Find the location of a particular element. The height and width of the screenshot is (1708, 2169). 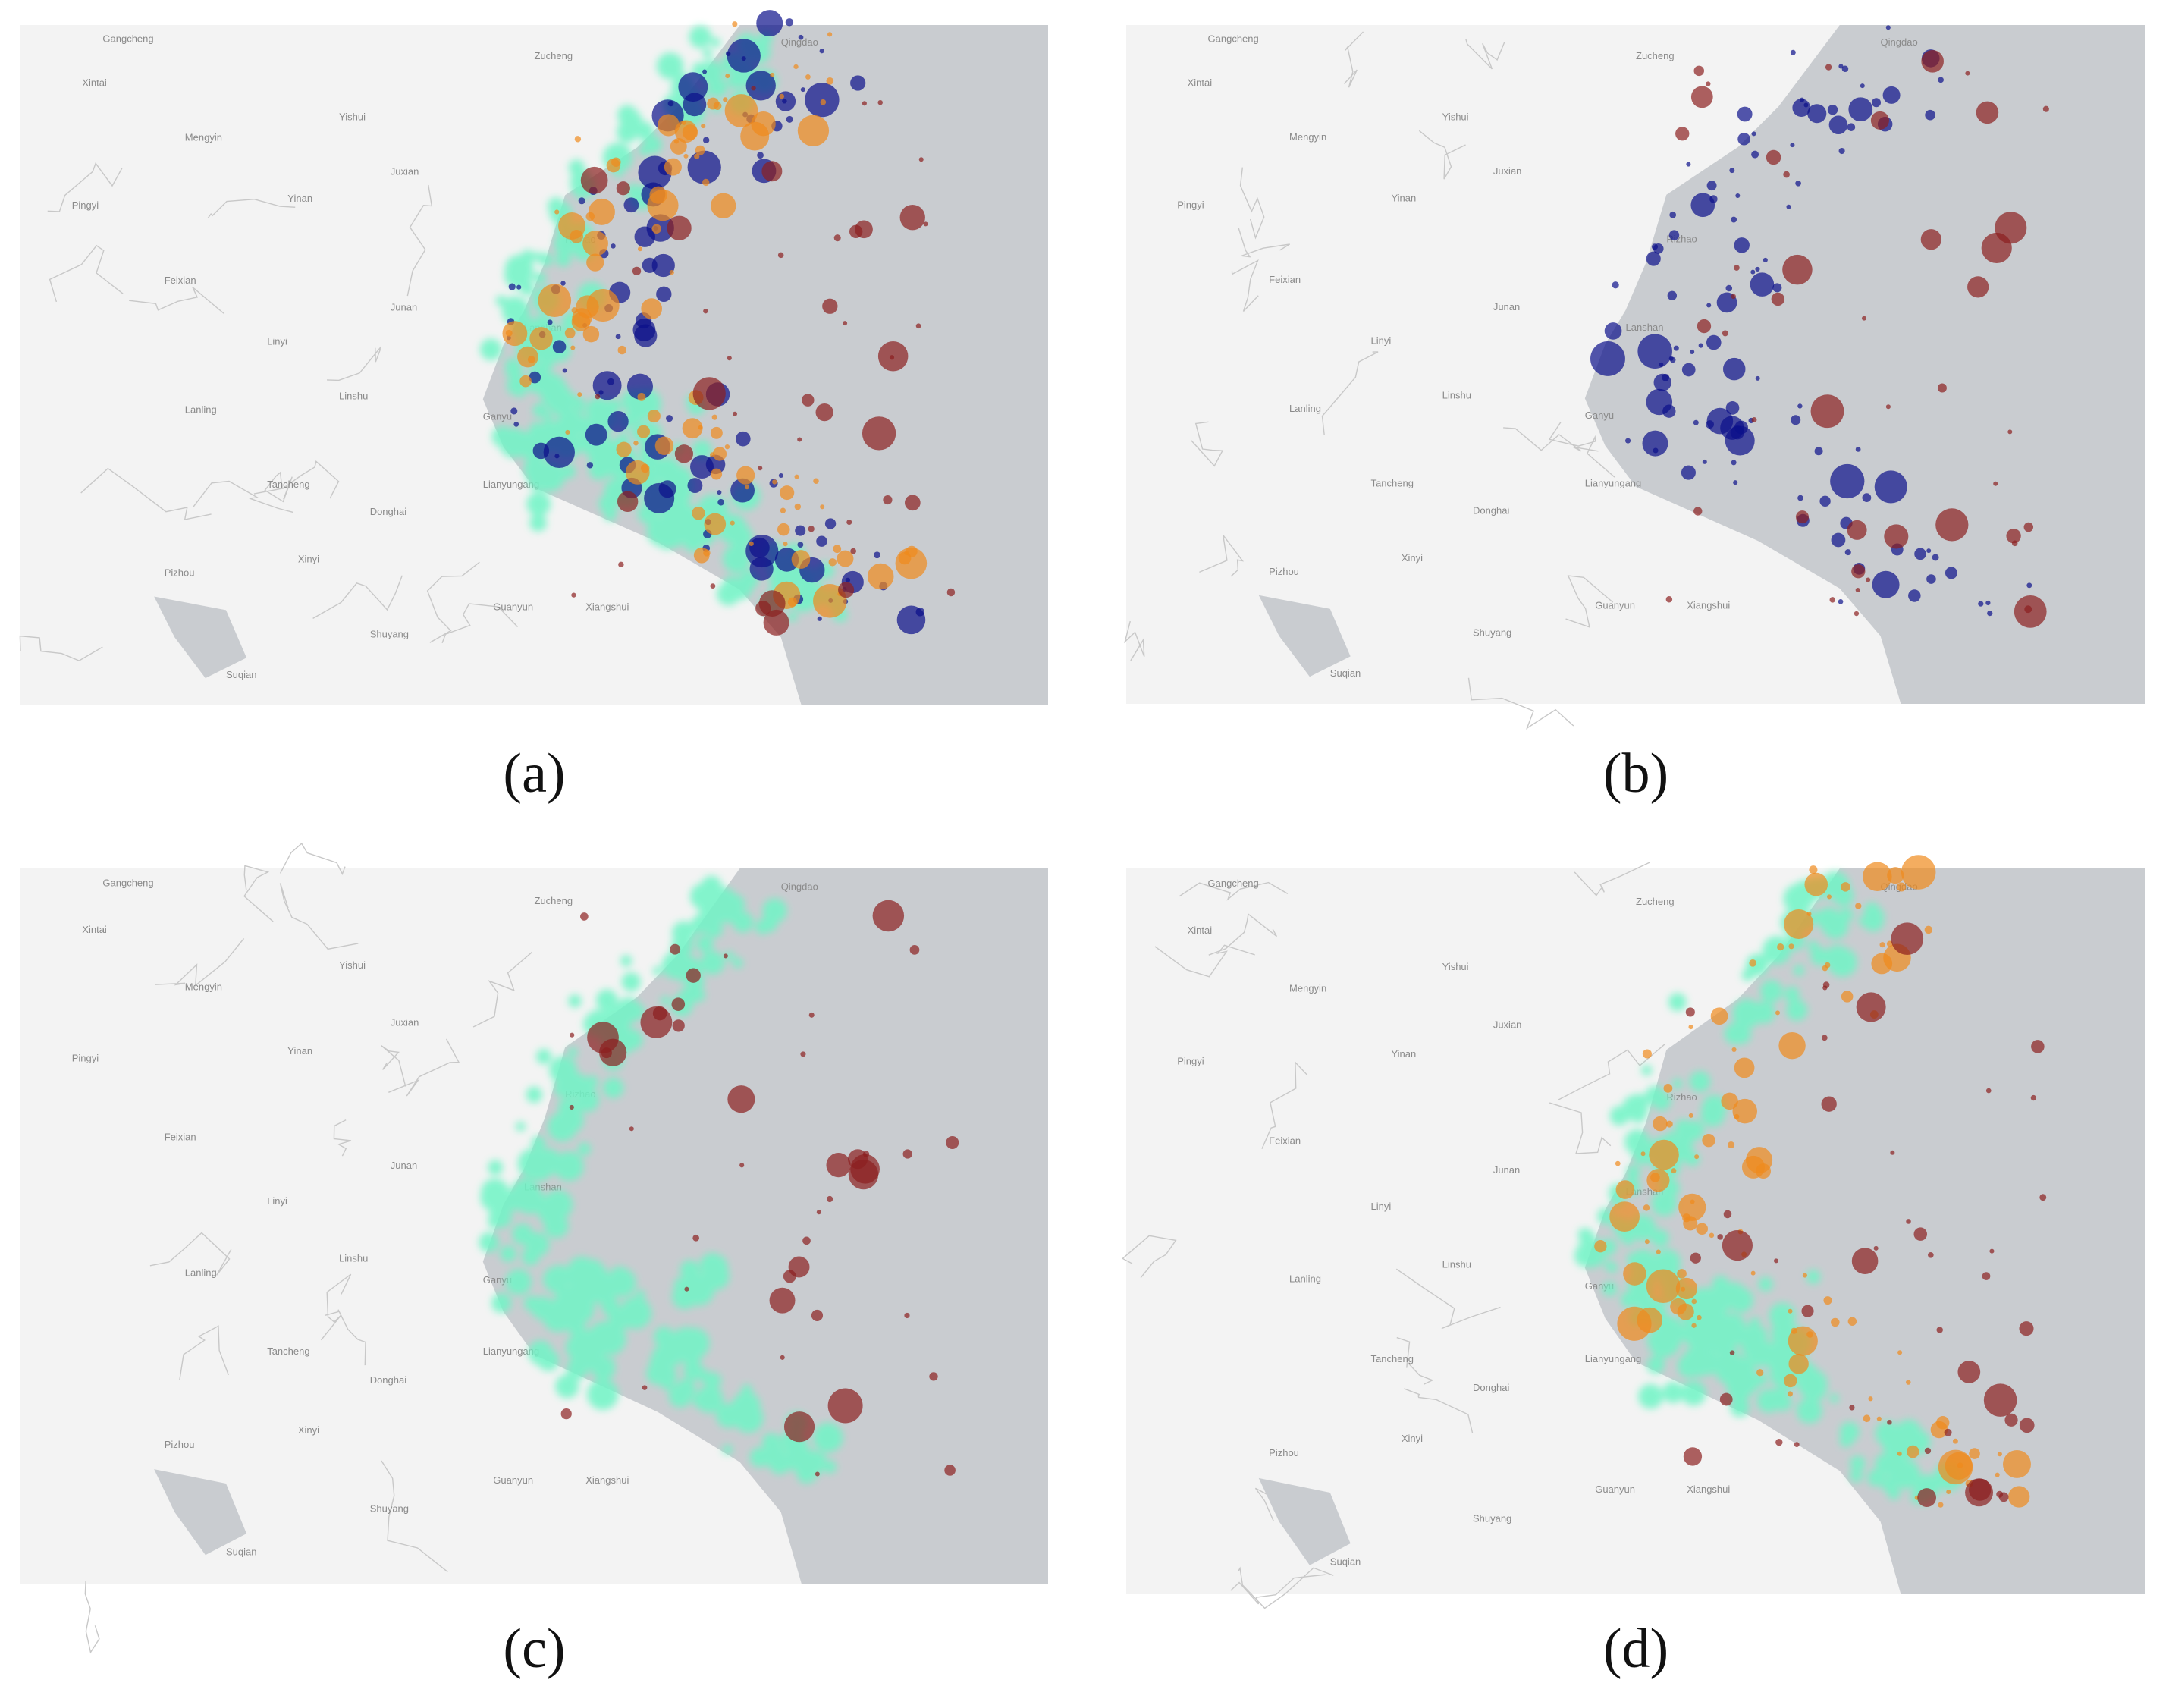

place-name: Yinan is located at coordinates (1403, 1054).